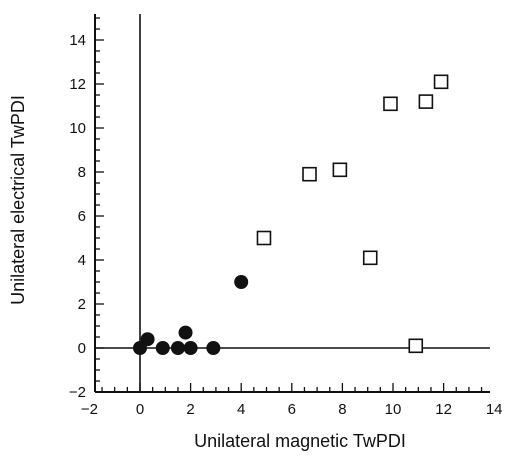 The width and height of the screenshot is (511, 457). Describe the element at coordinates (443, 409) in the screenshot. I see `x-tick-label: 12` at that location.